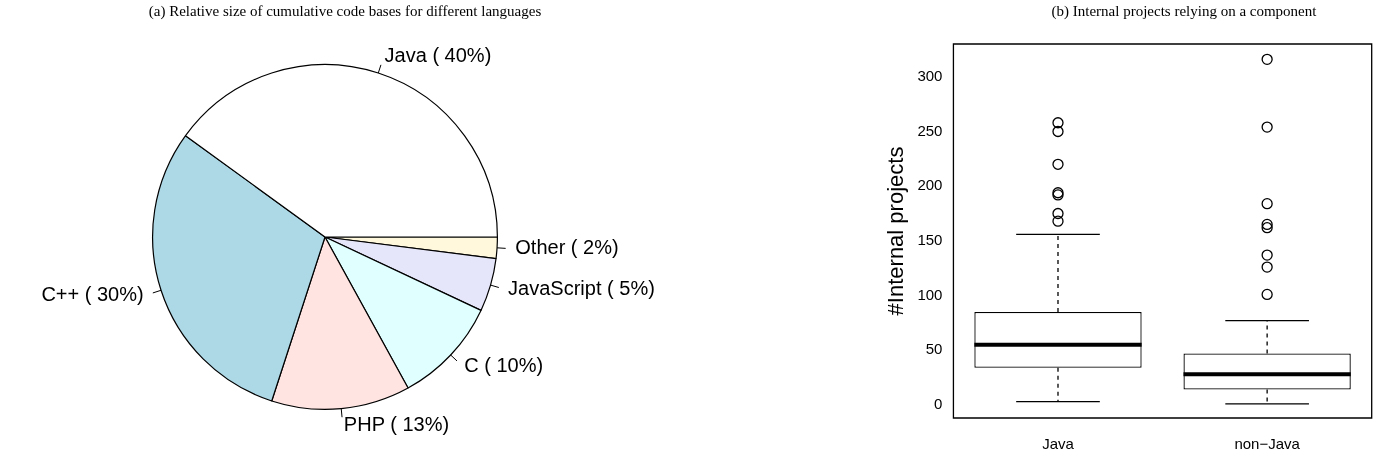 Image resolution: width=1378 pixels, height=465 pixels. Describe the element at coordinates (938, 404) in the screenshot. I see `y-tick-label: 0` at that location.